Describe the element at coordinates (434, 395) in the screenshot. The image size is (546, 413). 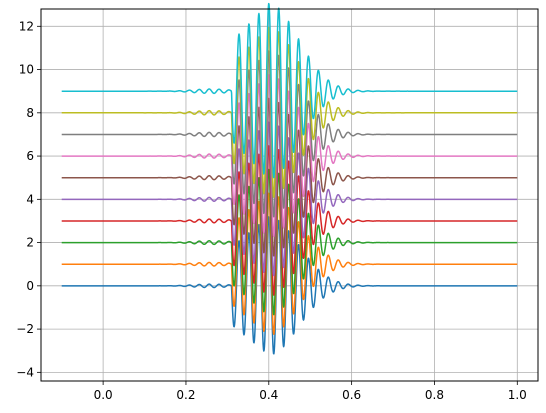
I see `x-tick-label: 0.8` at that location.